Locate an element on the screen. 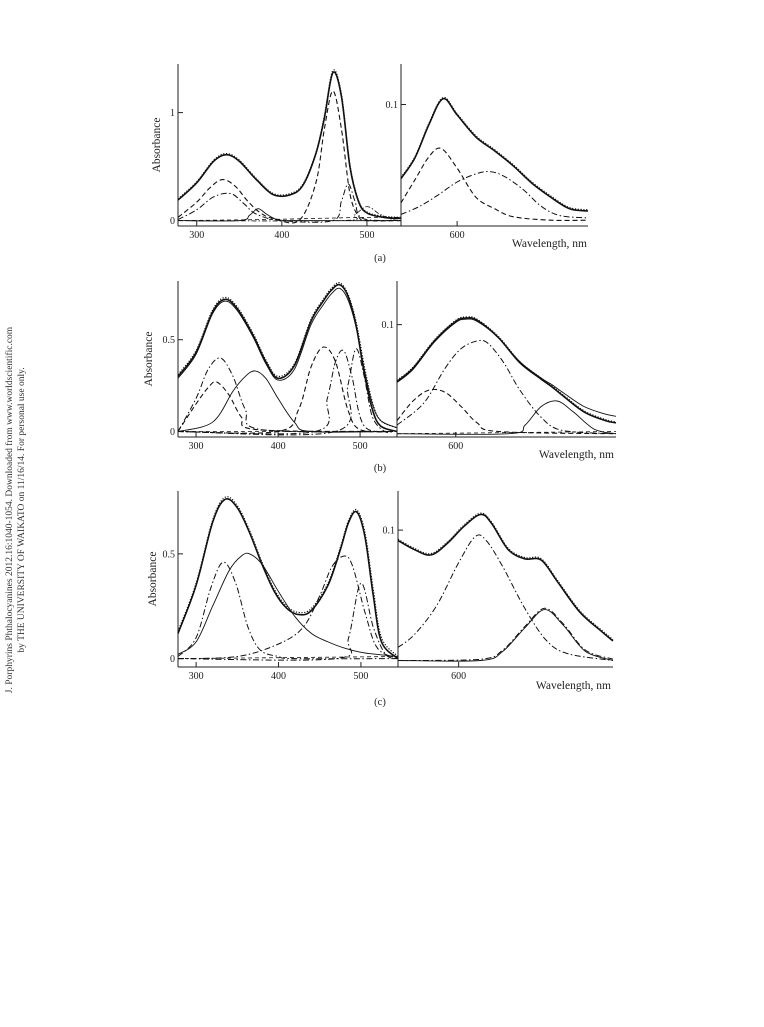 This screenshot has height=1027, width=764. spectrum-curve-dashdot-thin is located at coordinates (289, 214).